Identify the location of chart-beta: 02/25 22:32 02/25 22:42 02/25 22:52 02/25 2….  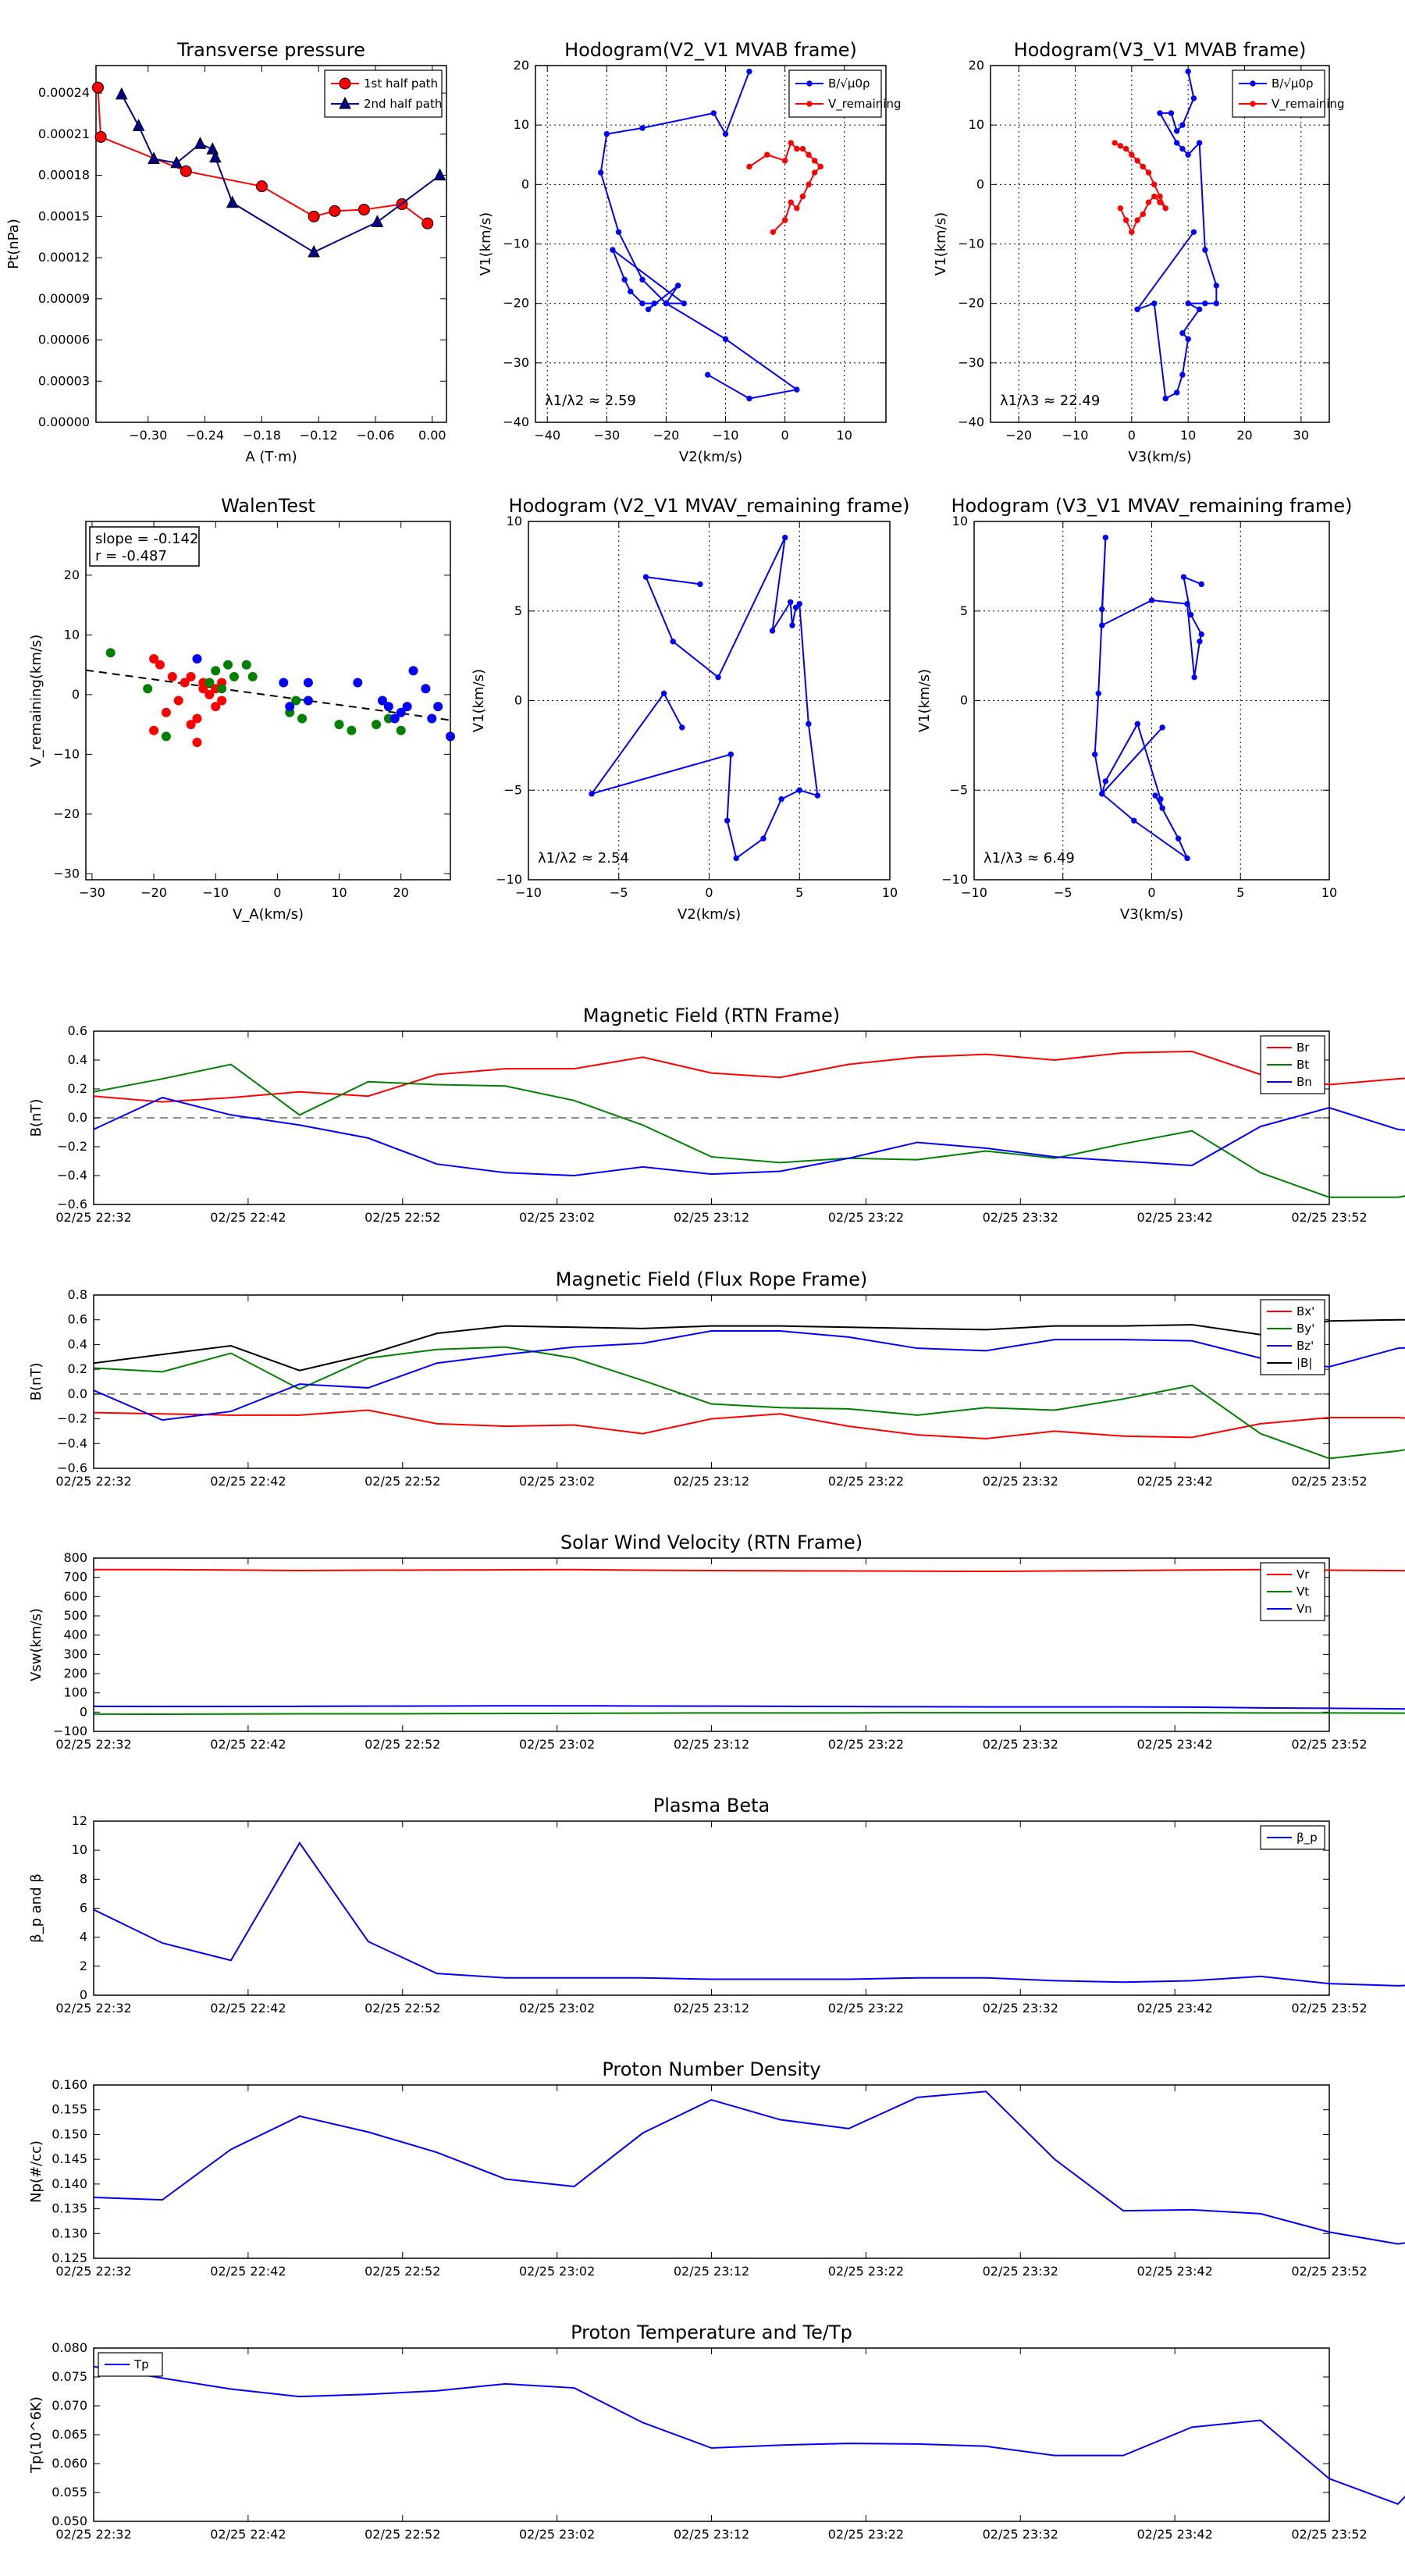
(716, 1905).